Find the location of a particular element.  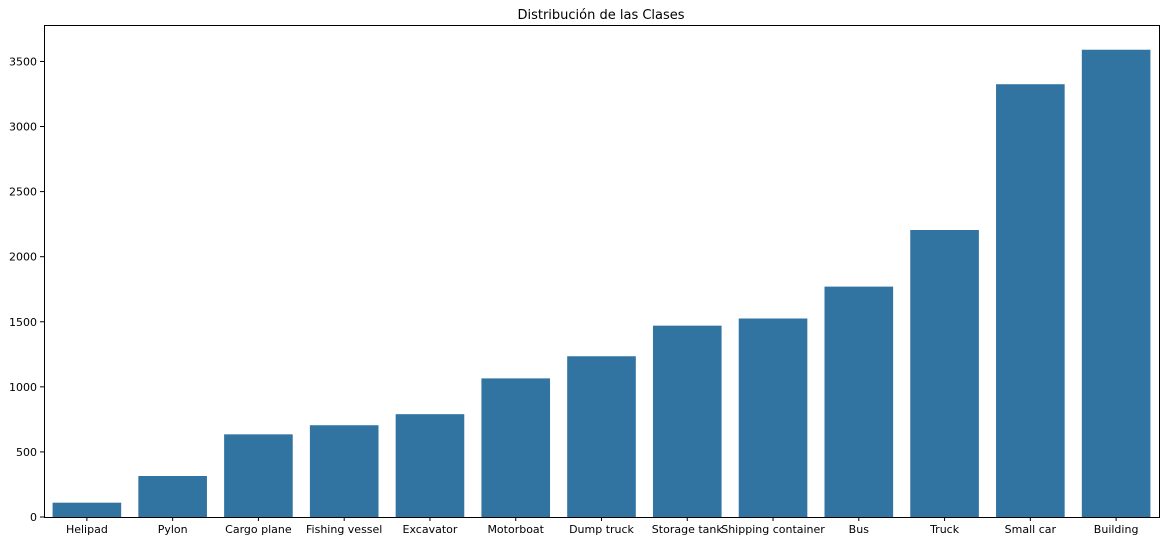

bar-small-car is located at coordinates (1030, 300).